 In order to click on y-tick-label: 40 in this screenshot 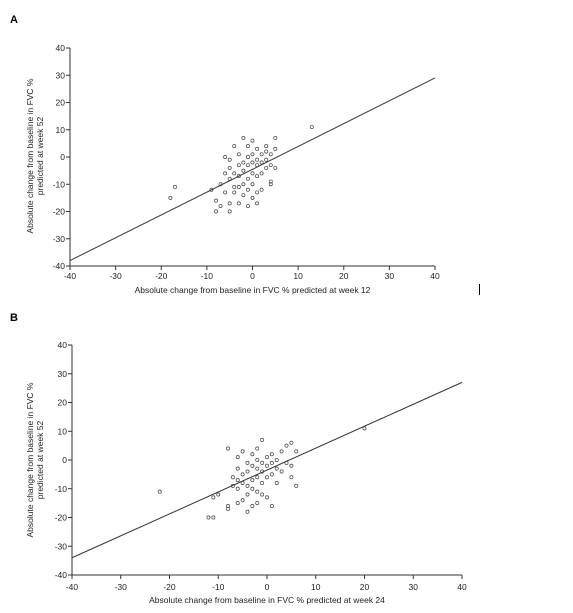, I will do `click(61, 48)`.